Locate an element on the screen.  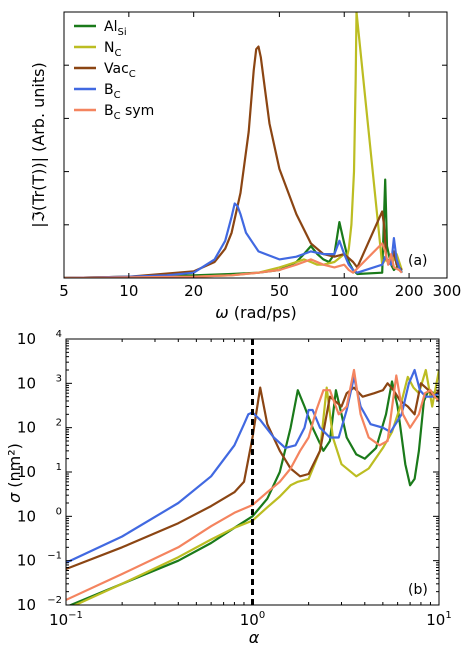
legend: AlSi NC VacC BC BC sym is located at coordinates (114, 70).